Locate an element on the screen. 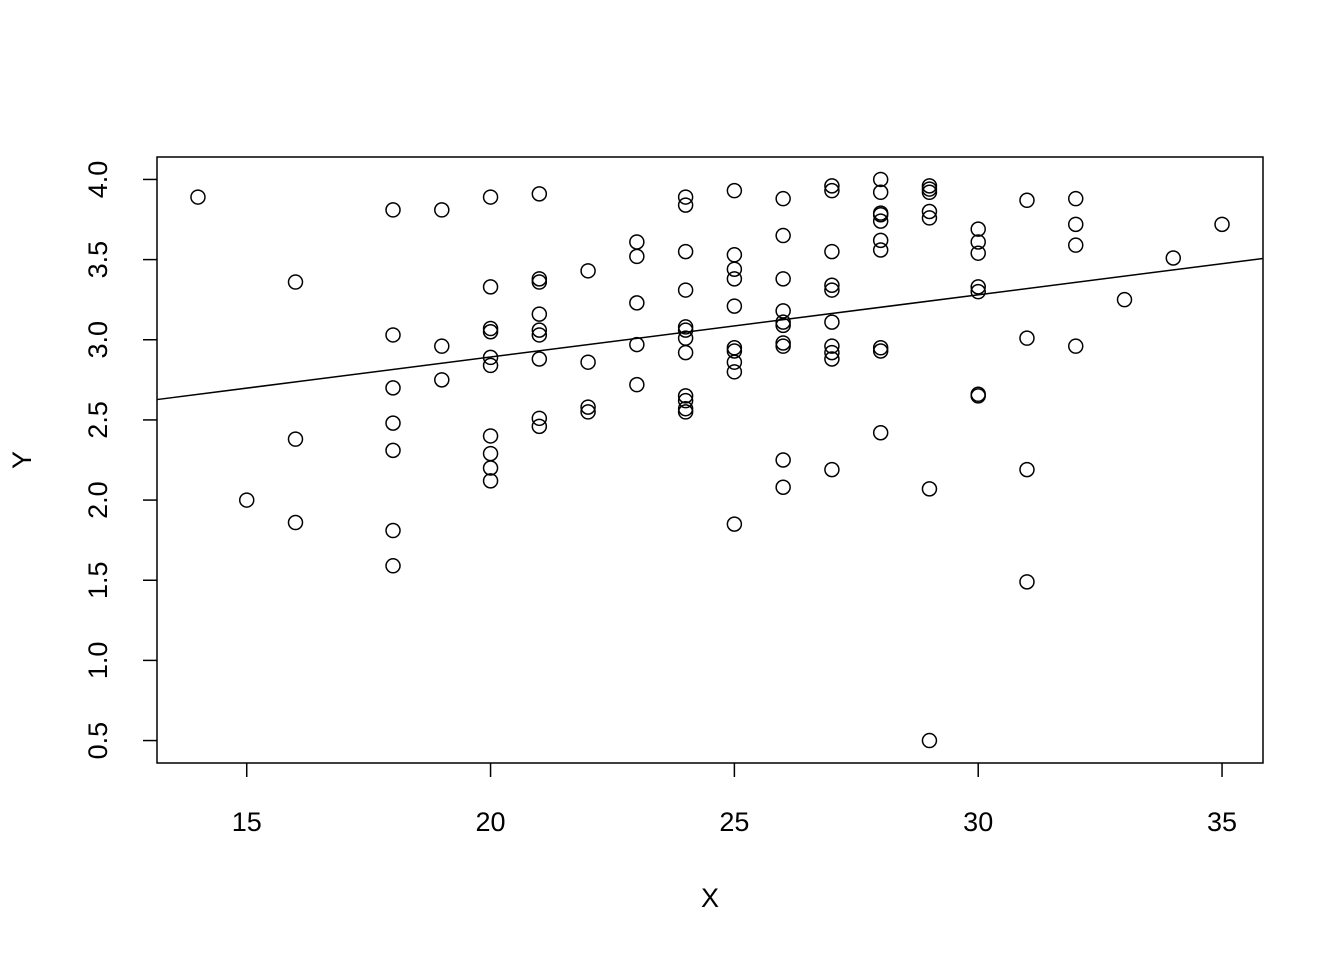 The height and width of the screenshot is (965, 1344). x-tick-label: 25 is located at coordinates (734, 822).